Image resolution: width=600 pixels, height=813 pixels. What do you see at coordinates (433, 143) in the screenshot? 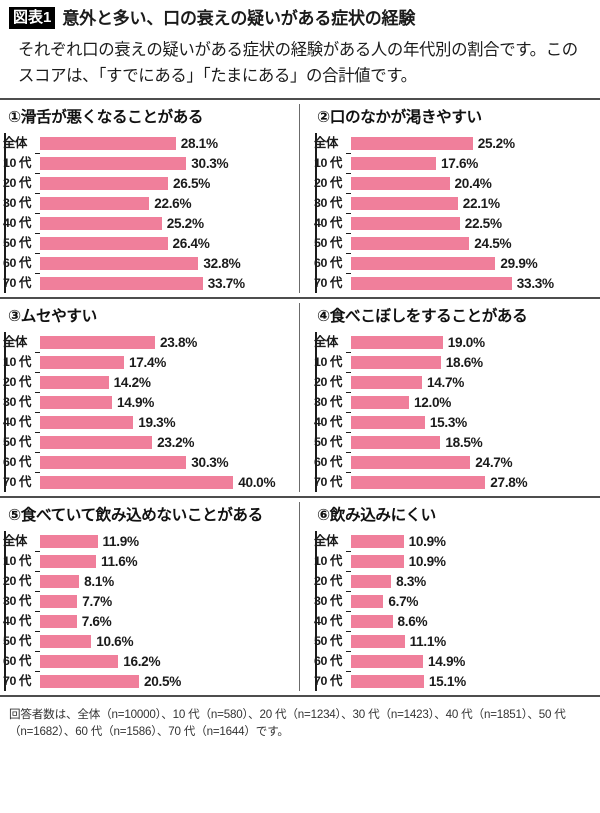
I see `bar-wrap: 25.2%` at bounding box center [433, 143].